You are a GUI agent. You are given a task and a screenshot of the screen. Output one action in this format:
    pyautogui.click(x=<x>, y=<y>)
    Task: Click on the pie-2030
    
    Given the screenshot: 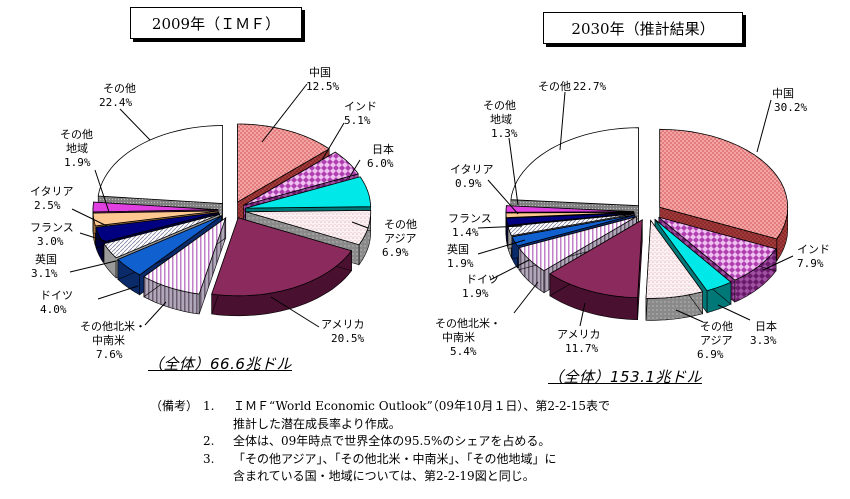 What is the action you would take?
    pyautogui.click(x=647, y=224)
    